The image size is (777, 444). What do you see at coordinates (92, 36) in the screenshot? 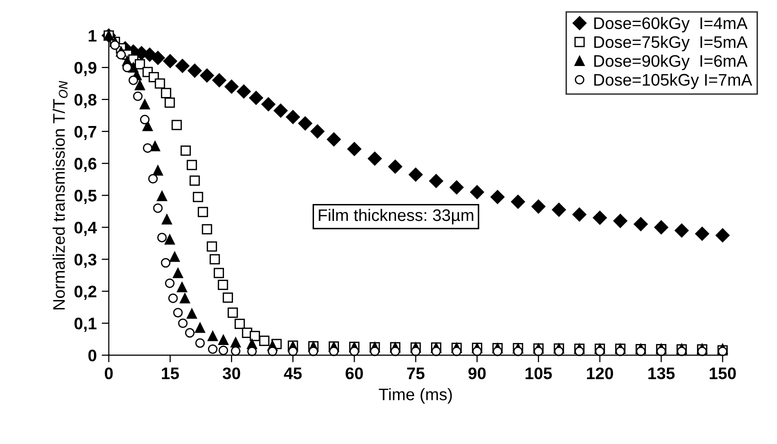
I see `y-tick-label: 1` at bounding box center [92, 36].